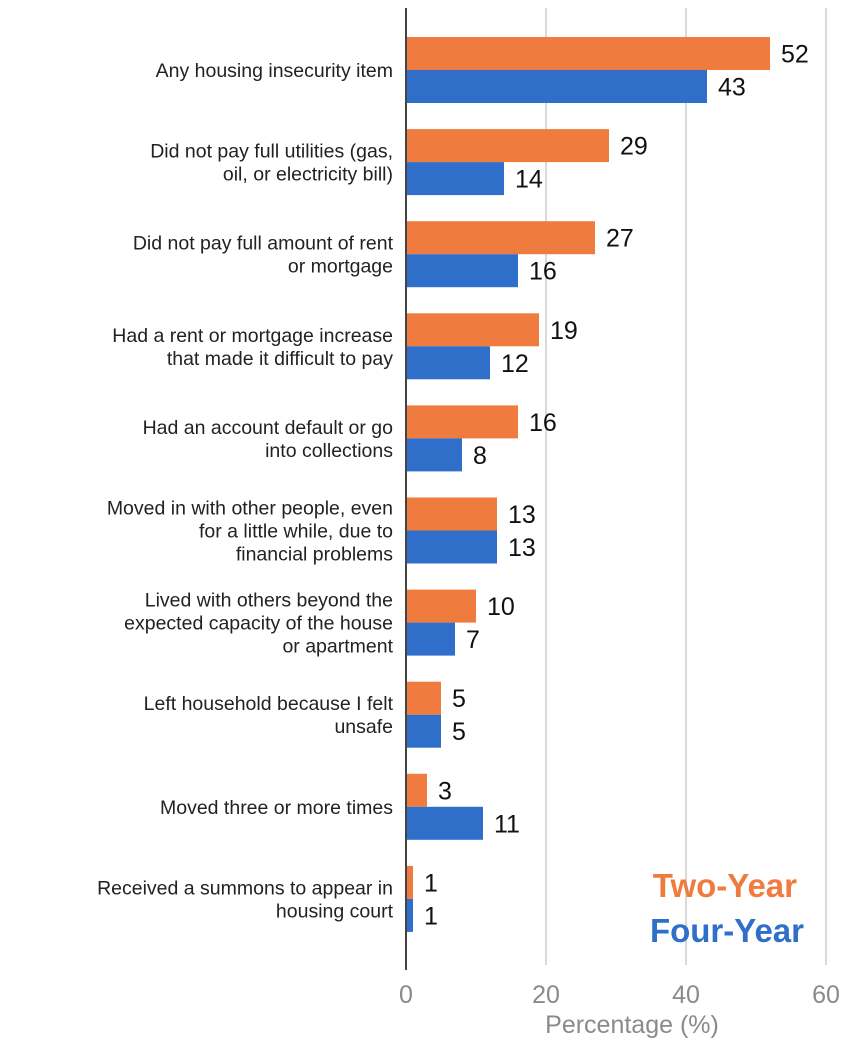 The height and width of the screenshot is (1042, 848). Describe the element at coordinates (543, 272) in the screenshot. I see `value-label-four-year-2: 16` at that location.